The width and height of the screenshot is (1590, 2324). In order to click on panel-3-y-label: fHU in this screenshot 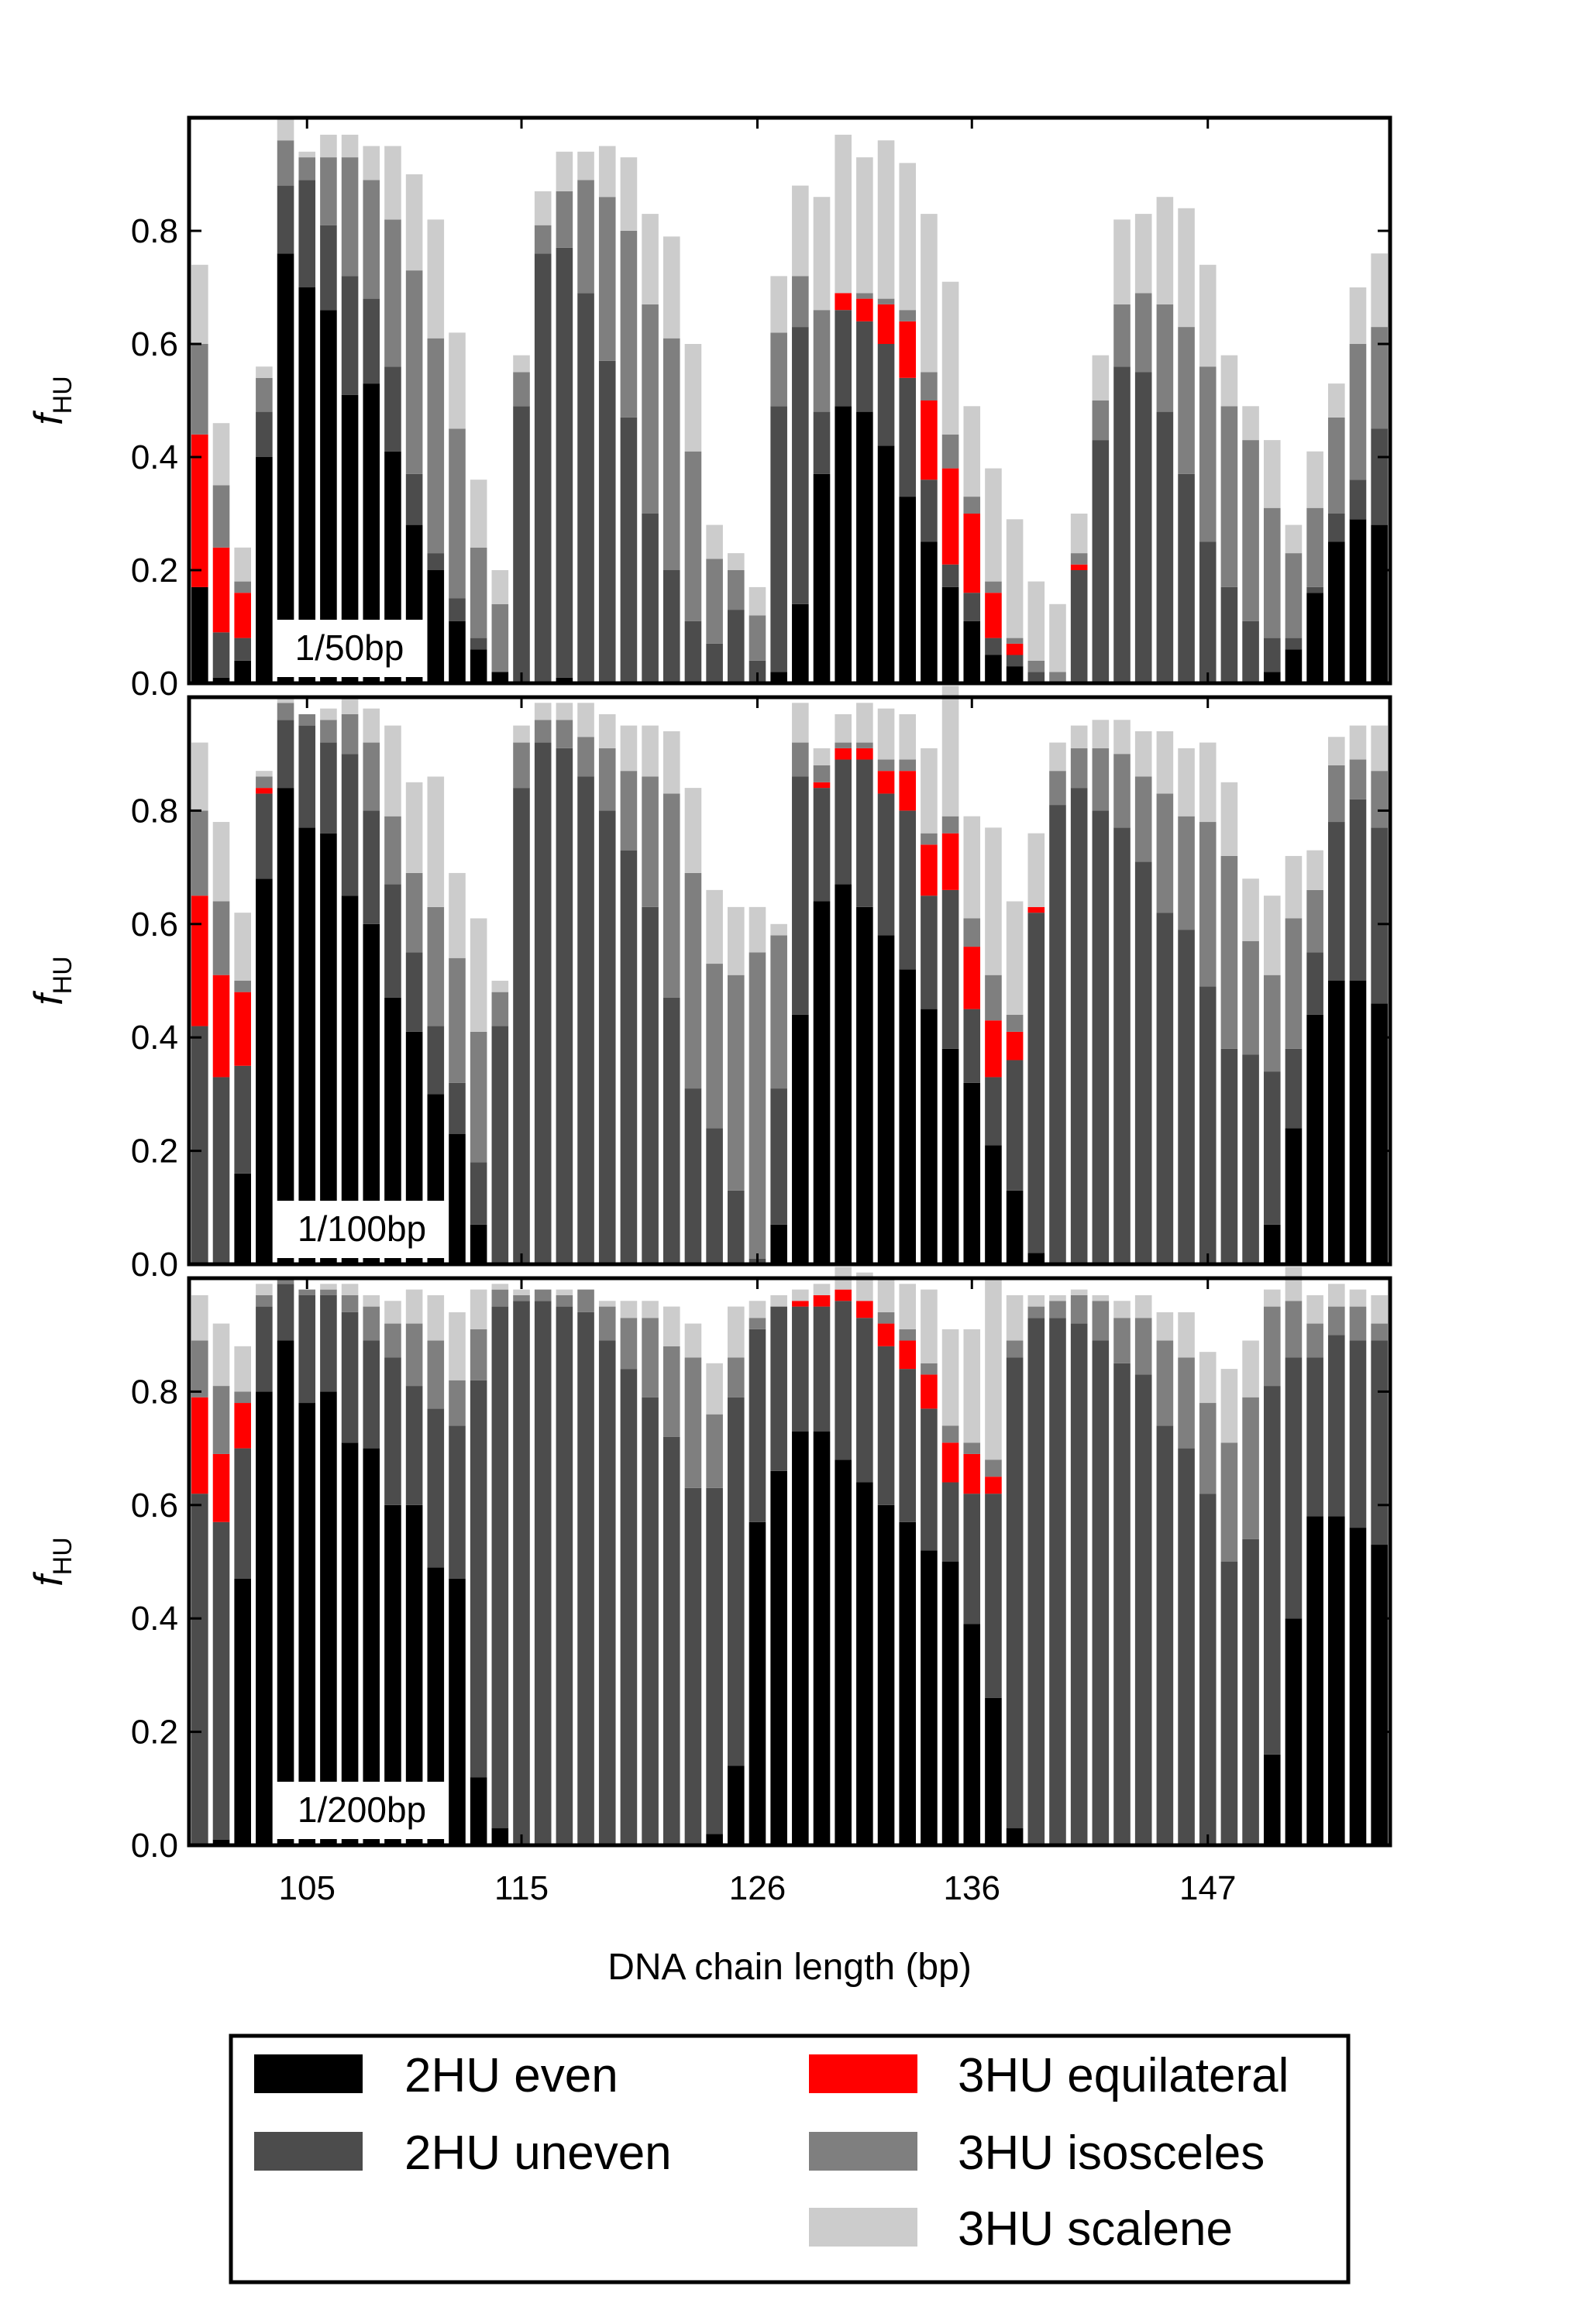, I will do `click(51, 1562)`.